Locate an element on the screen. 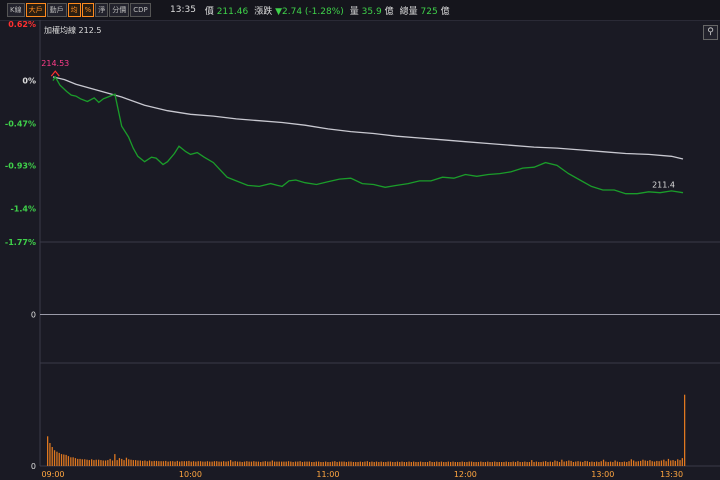 This screenshot has width=720, height=480. tab-5: 淨 is located at coordinates (102, 10).